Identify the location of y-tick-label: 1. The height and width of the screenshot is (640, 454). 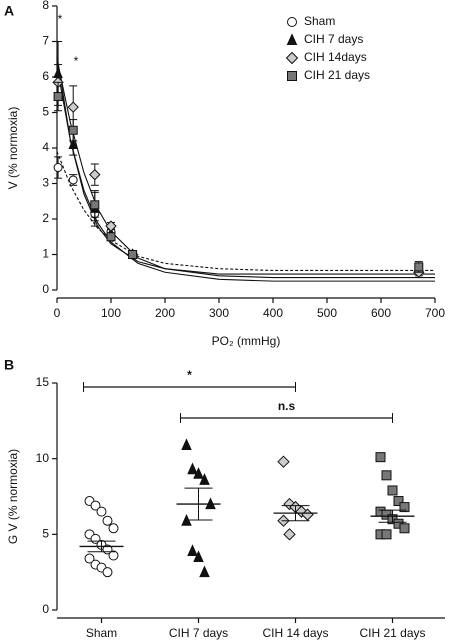
(45, 254).